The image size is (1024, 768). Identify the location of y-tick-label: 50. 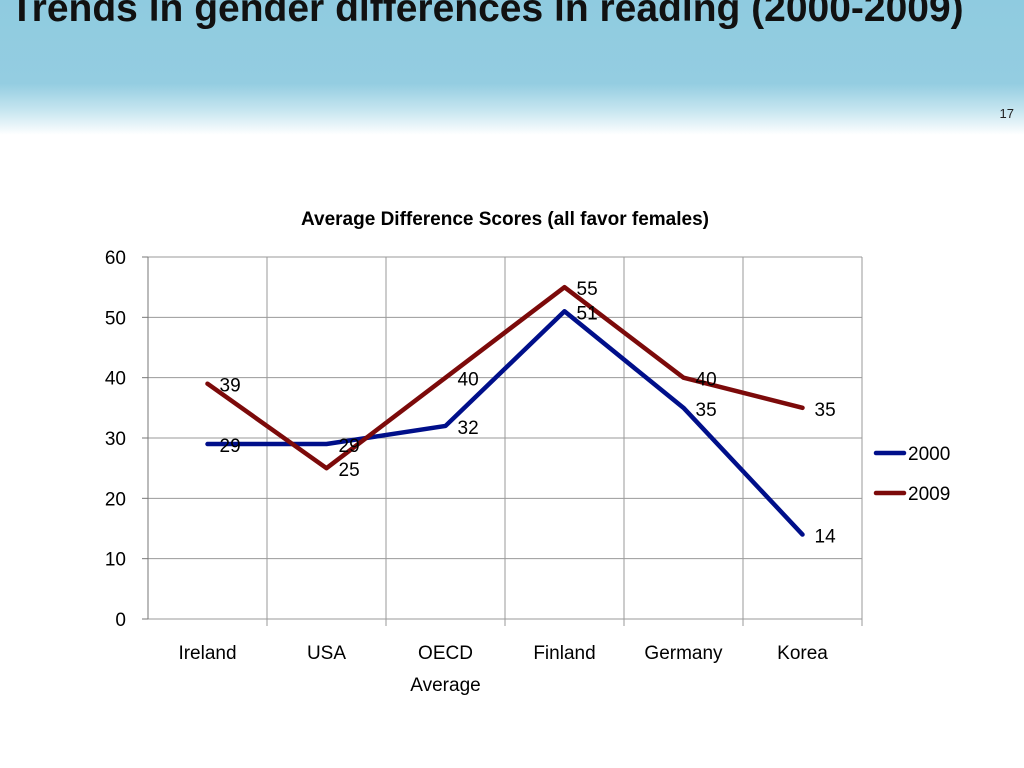
(115, 318).